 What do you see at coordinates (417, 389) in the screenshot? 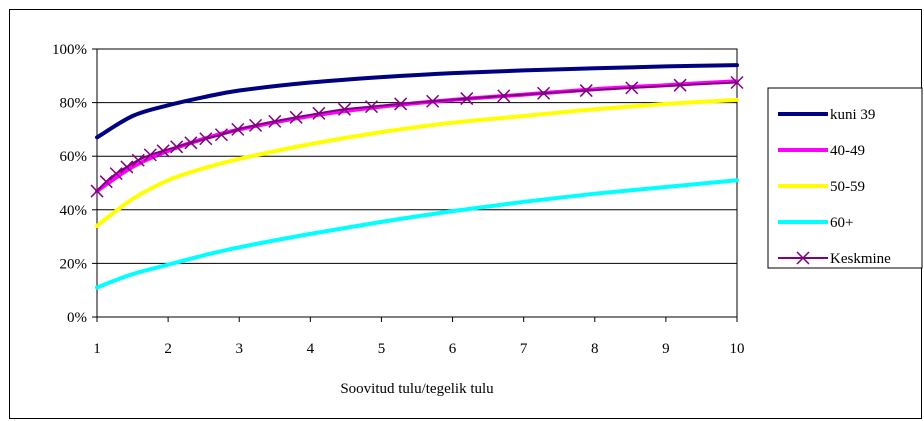
I see `x-axis-title: Soovitud tulu/tegelik tulu` at bounding box center [417, 389].